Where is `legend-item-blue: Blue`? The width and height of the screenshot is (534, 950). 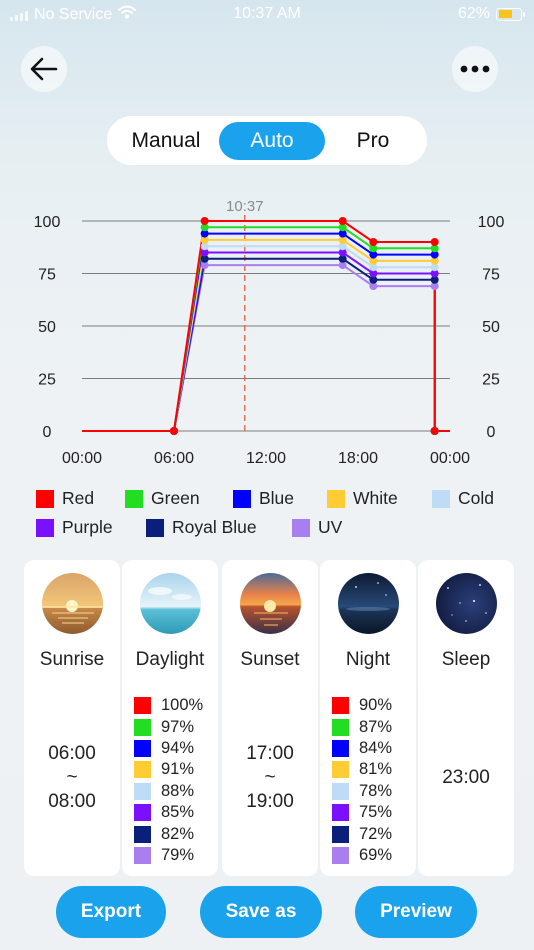
legend-item-blue: Blue is located at coordinates (263, 498).